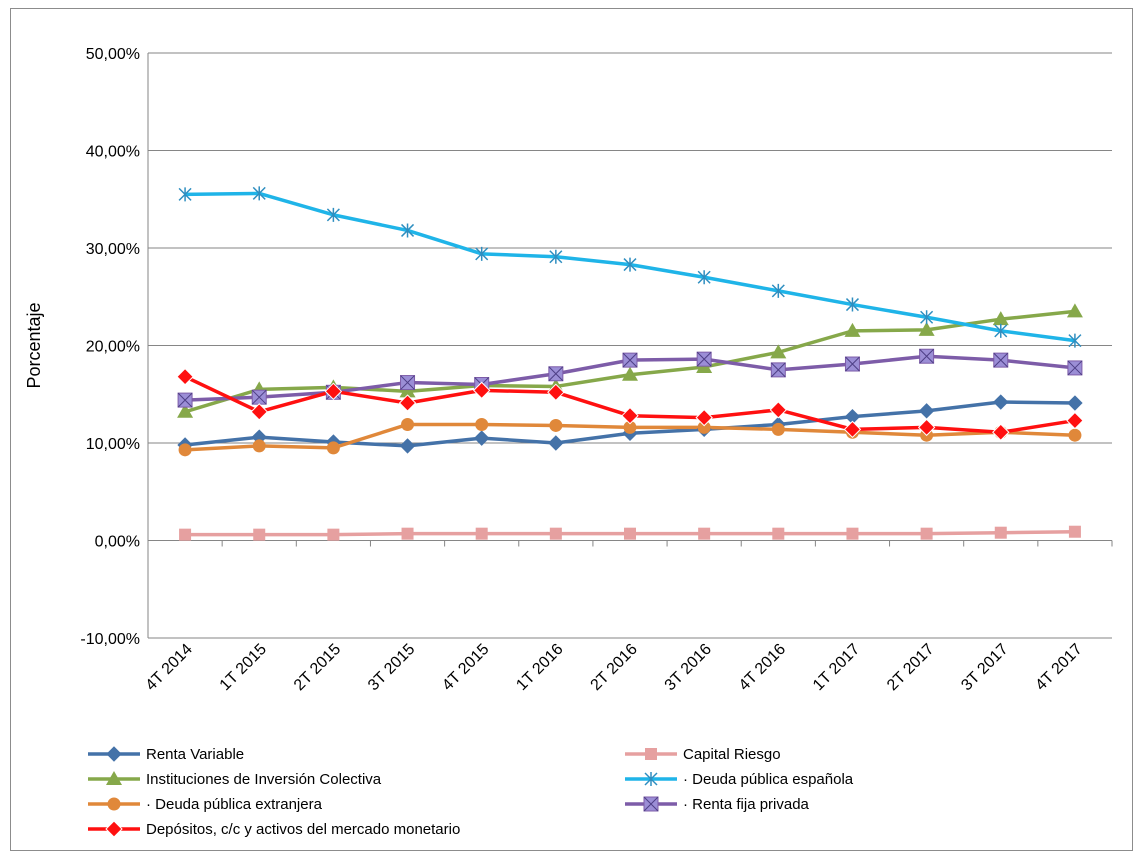 The width and height of the screenshot is (1134, 853). What do you see at coordinates (117, 542) in the screenshot?
I see `y-tick-label: 0,00%` at bounding box center [117, 542].